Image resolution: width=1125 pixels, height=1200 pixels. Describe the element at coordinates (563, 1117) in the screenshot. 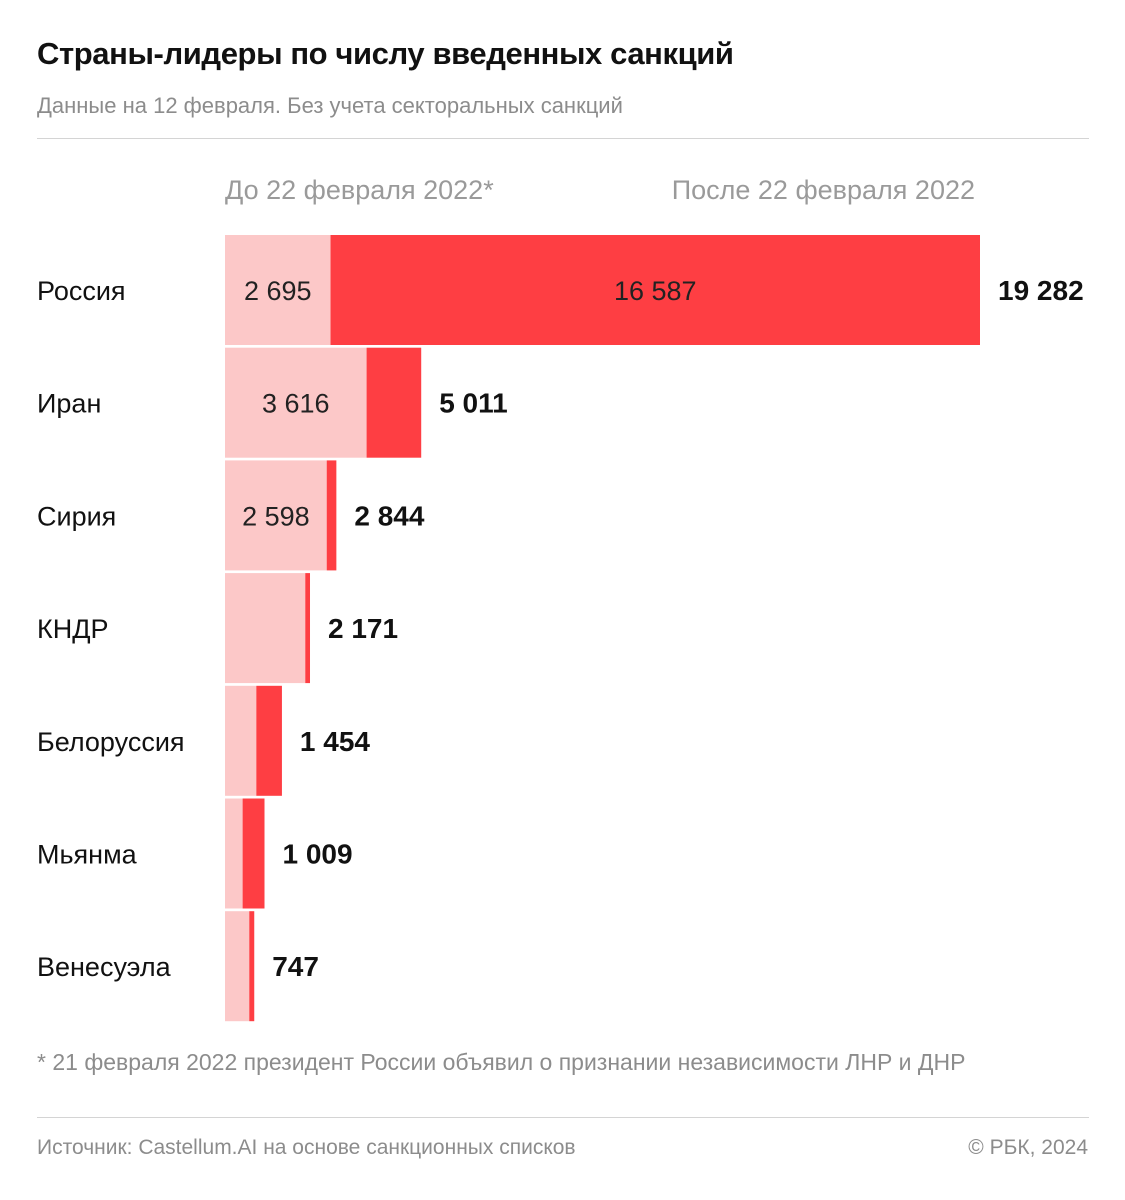

I see `bottom-divider` at that location.